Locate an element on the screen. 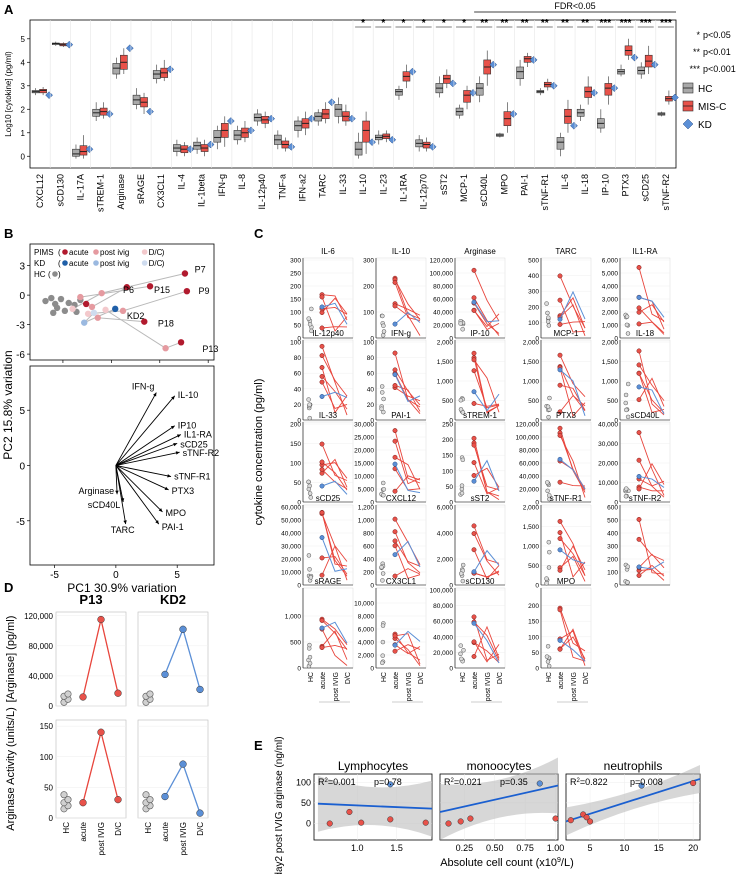 This screenshot has height=874, width=740. sig-stars: ** is located at coordinates (525, 23).